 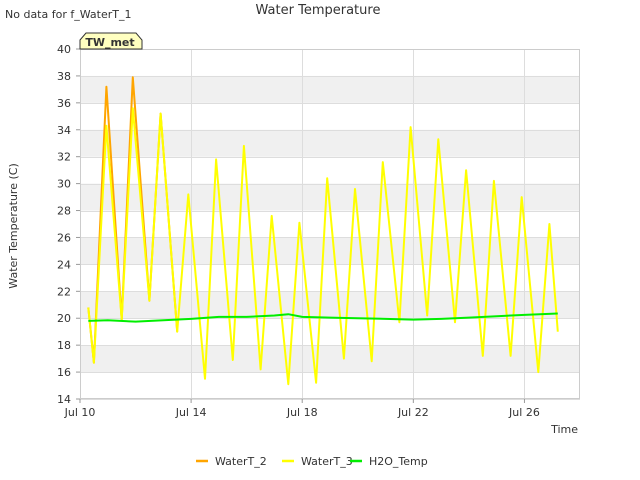 What do you see at coordinates (323, 317) in the screenshot?
I see `series-line-h2o-temp` at bounding box center [323, 317].